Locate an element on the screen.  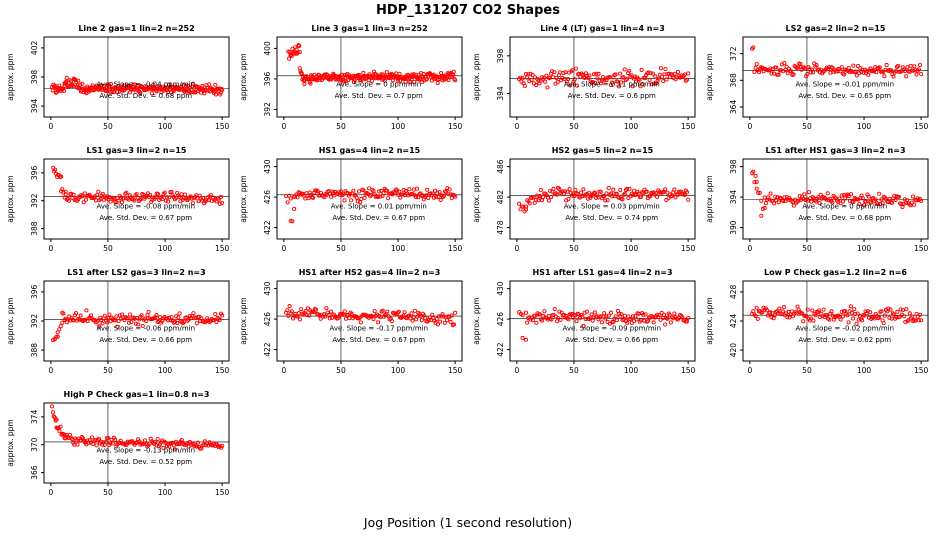
y-tick-label: 372 is located at coordinates (733, 53).